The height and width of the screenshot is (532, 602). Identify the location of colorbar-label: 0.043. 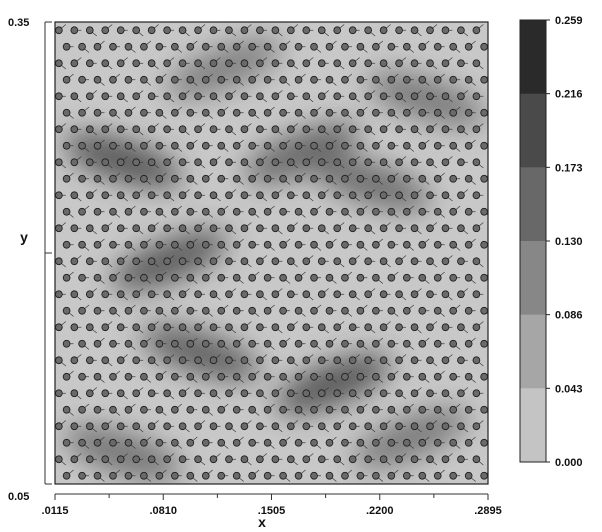
(569, 389).